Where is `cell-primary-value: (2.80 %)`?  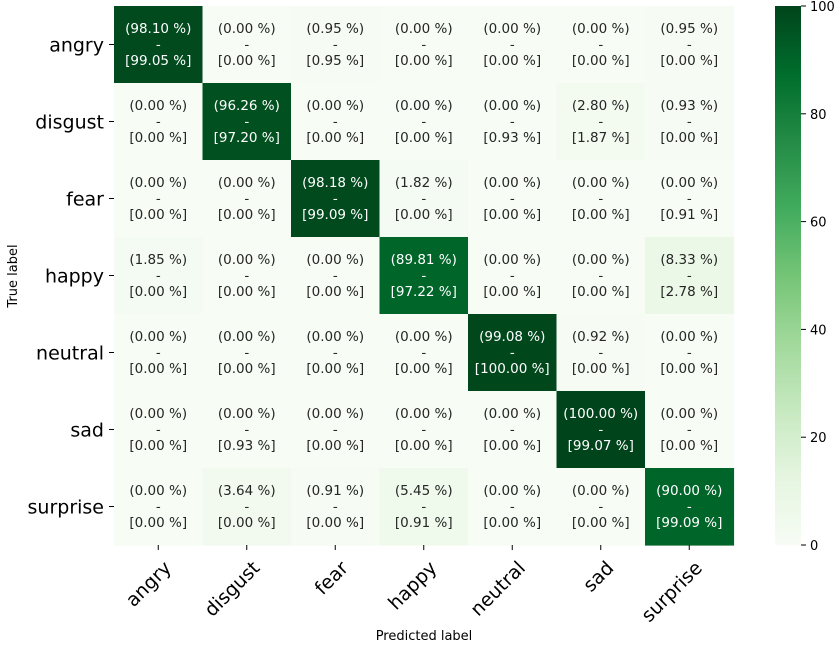 cell-primary-value: (2.80 %) is located at coordinates (601, 106).